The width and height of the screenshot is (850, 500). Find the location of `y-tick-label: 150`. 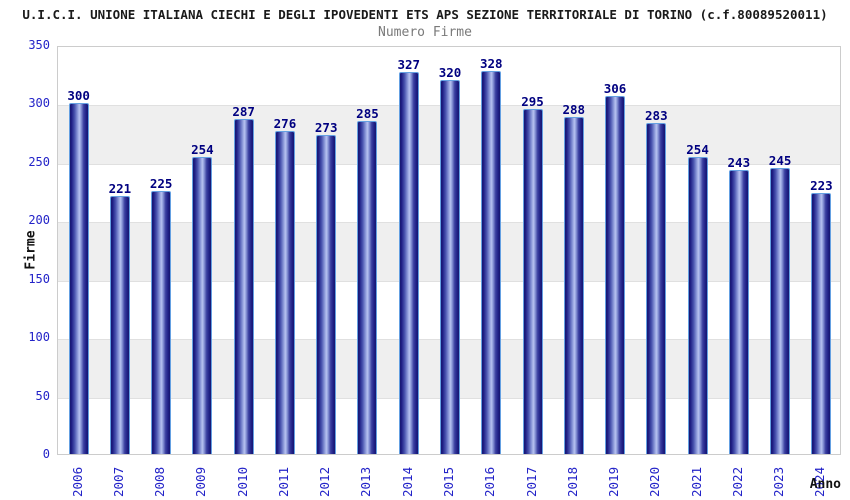

y-tick-label: 150 is located at coordinates (39, 278).